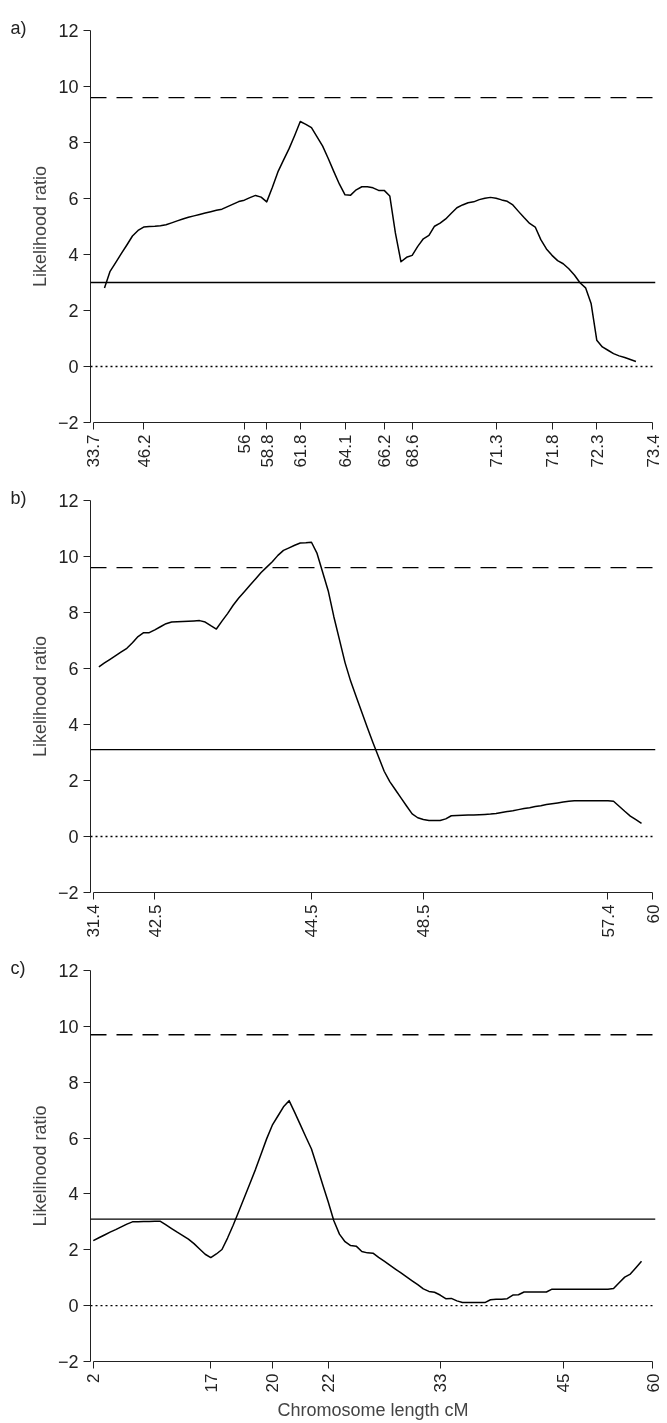  What do you see at coordinates (94, 1378) in the screenshot?
I see `x-tick-label: 2` at bounding box center [94, 1378].